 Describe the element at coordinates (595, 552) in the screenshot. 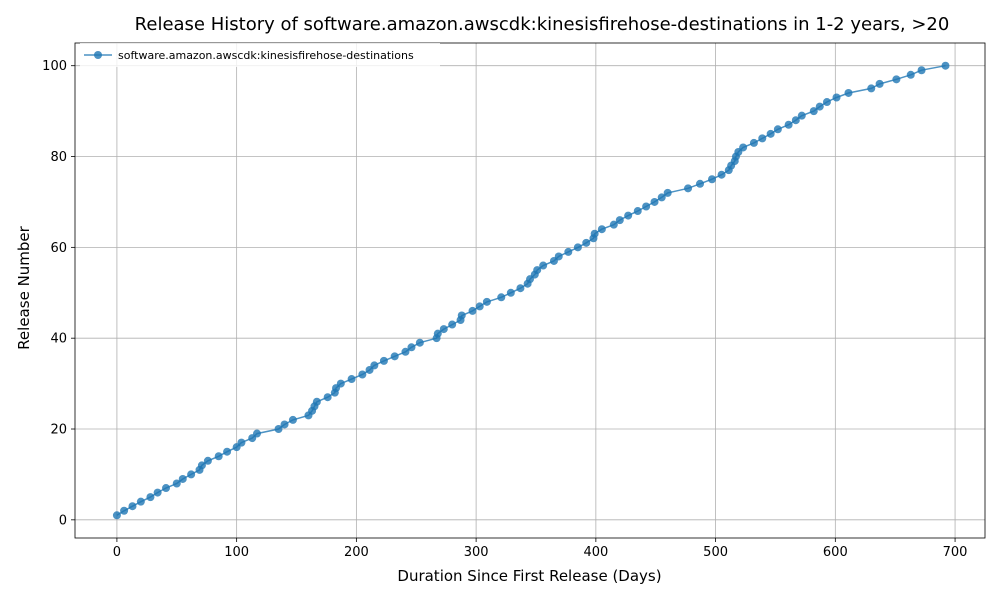

I see `x-tick-label: 400` at that location.